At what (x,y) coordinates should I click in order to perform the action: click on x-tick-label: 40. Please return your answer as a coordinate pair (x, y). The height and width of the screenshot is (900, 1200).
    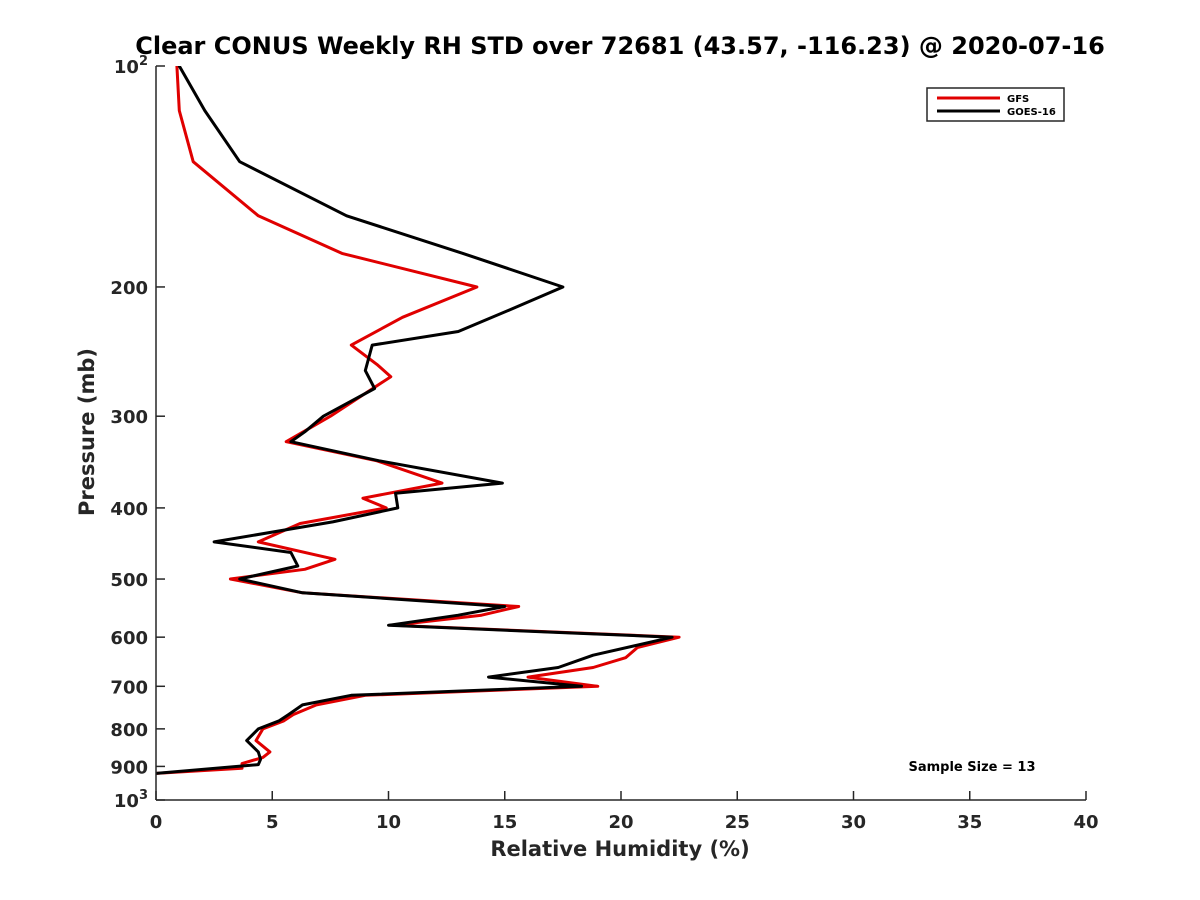
    Looking at the image, I should click on (1085, 822).